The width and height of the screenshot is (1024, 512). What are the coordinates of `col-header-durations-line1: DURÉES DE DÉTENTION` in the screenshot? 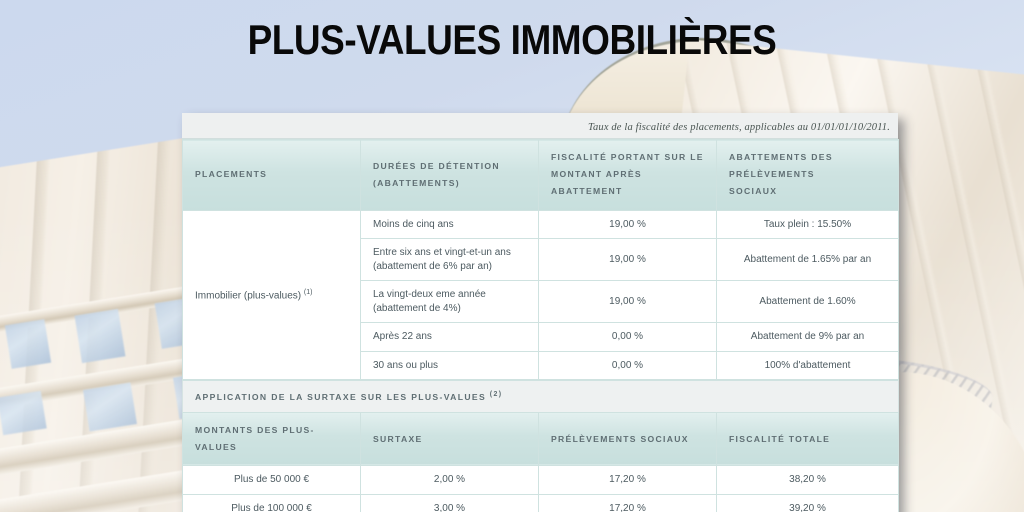 It's located at (436, 165).